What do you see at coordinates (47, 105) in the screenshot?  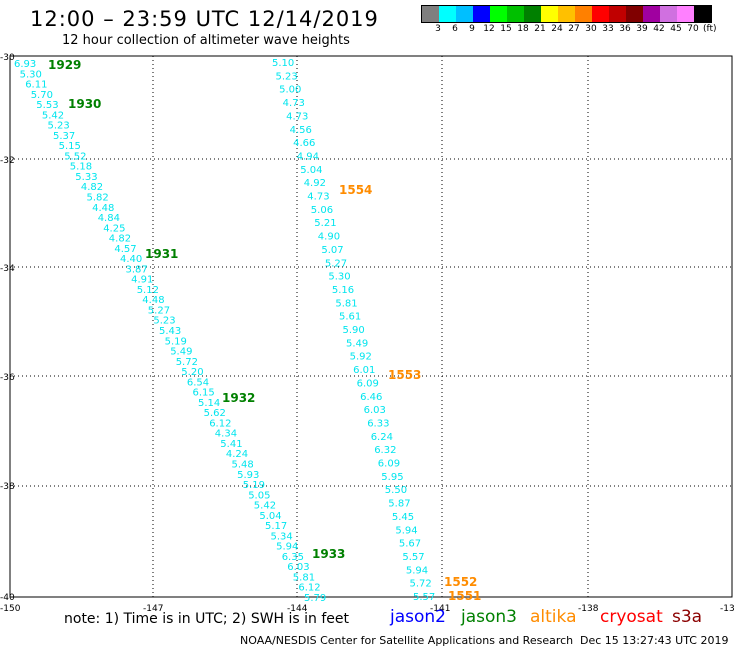 I see `wave-height-value: 5.53` at bounding box center [47, 105].